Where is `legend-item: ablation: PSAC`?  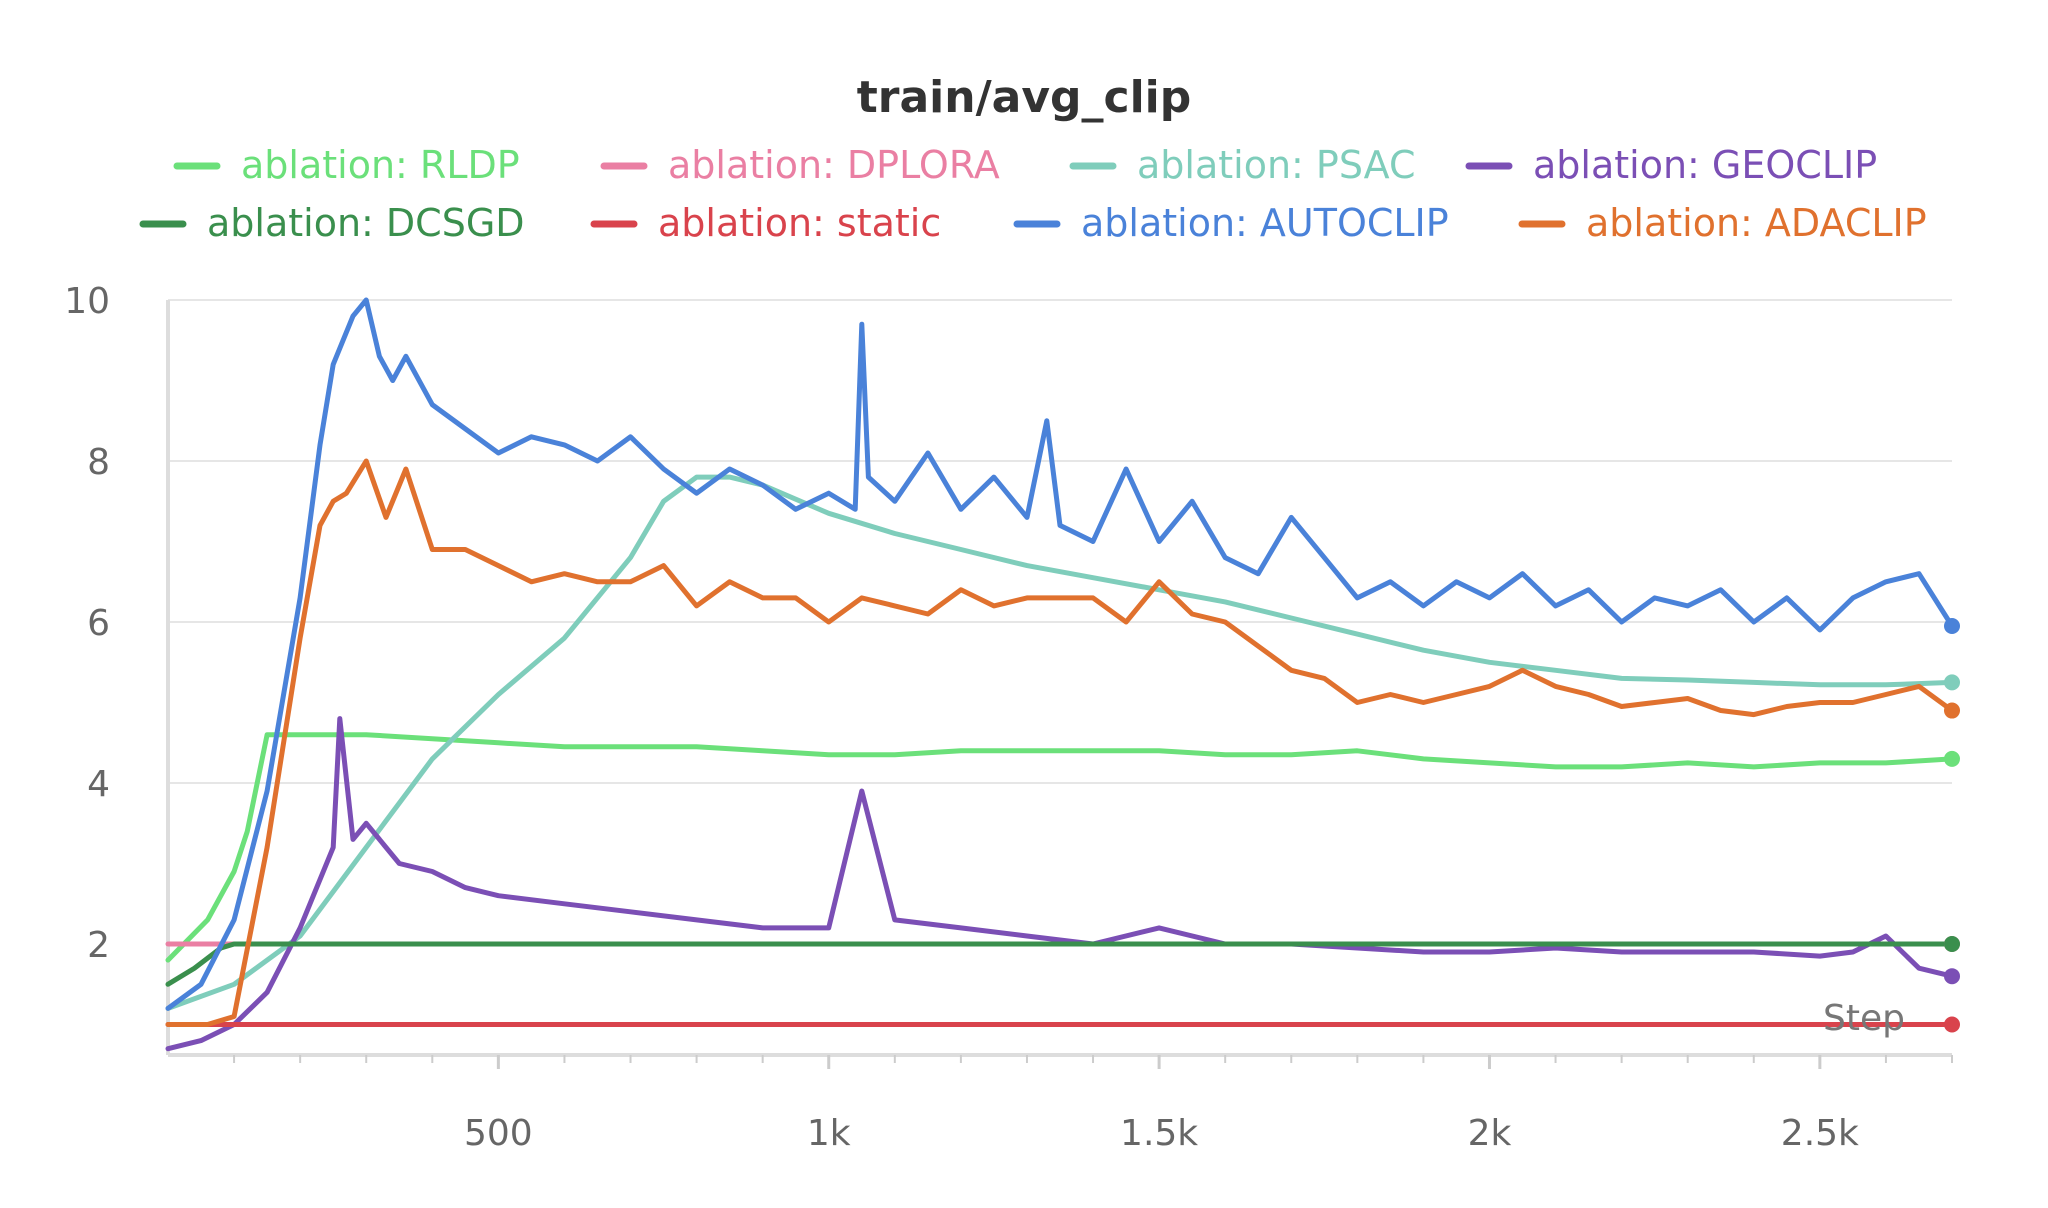 legend-item: ablation: PSAC is located at coordinates (1242, 165).